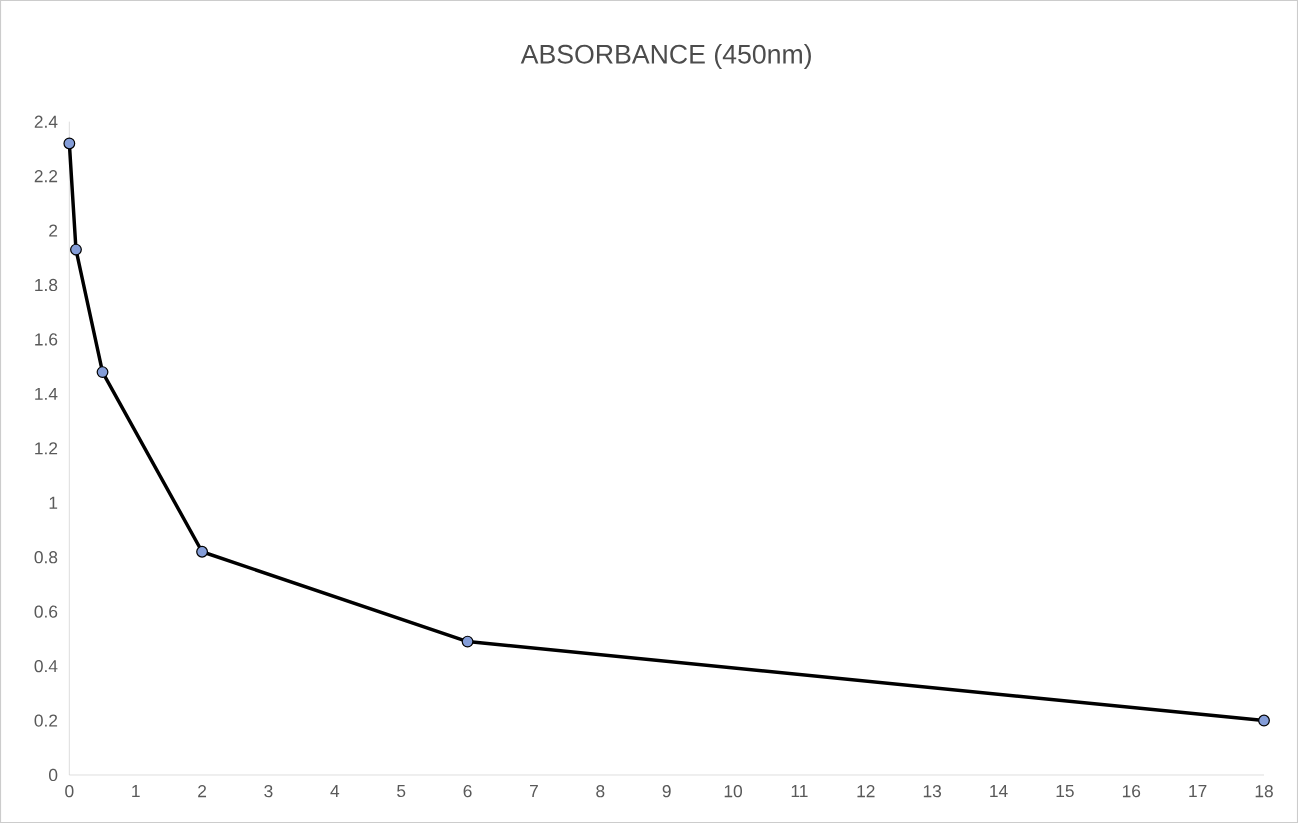 The image size is (1298, 823). I want to click on x-tick-label: 5, so click(401, 791).